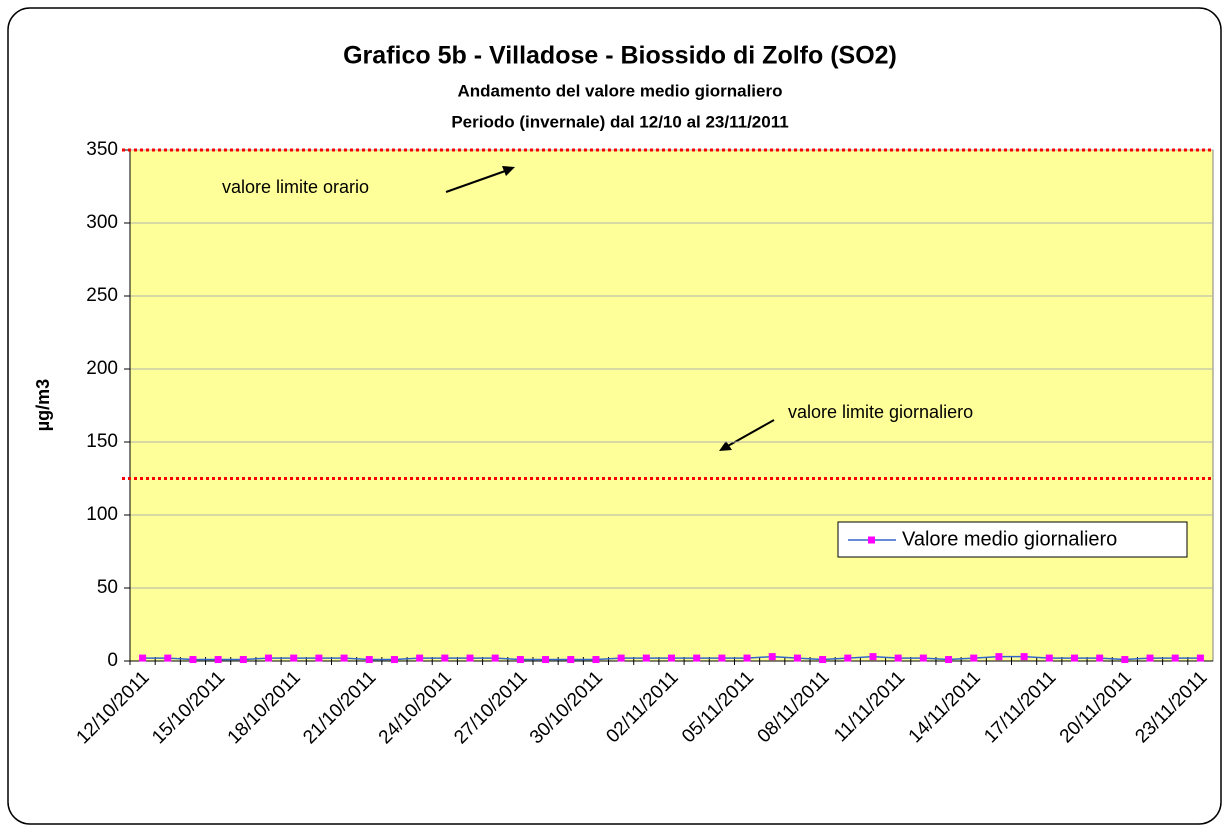 This screenshot has height=832, width=1229. Describe the element at coordinates (102, 368) in the screenshot. I see `y-tick-label: 200` at that location.